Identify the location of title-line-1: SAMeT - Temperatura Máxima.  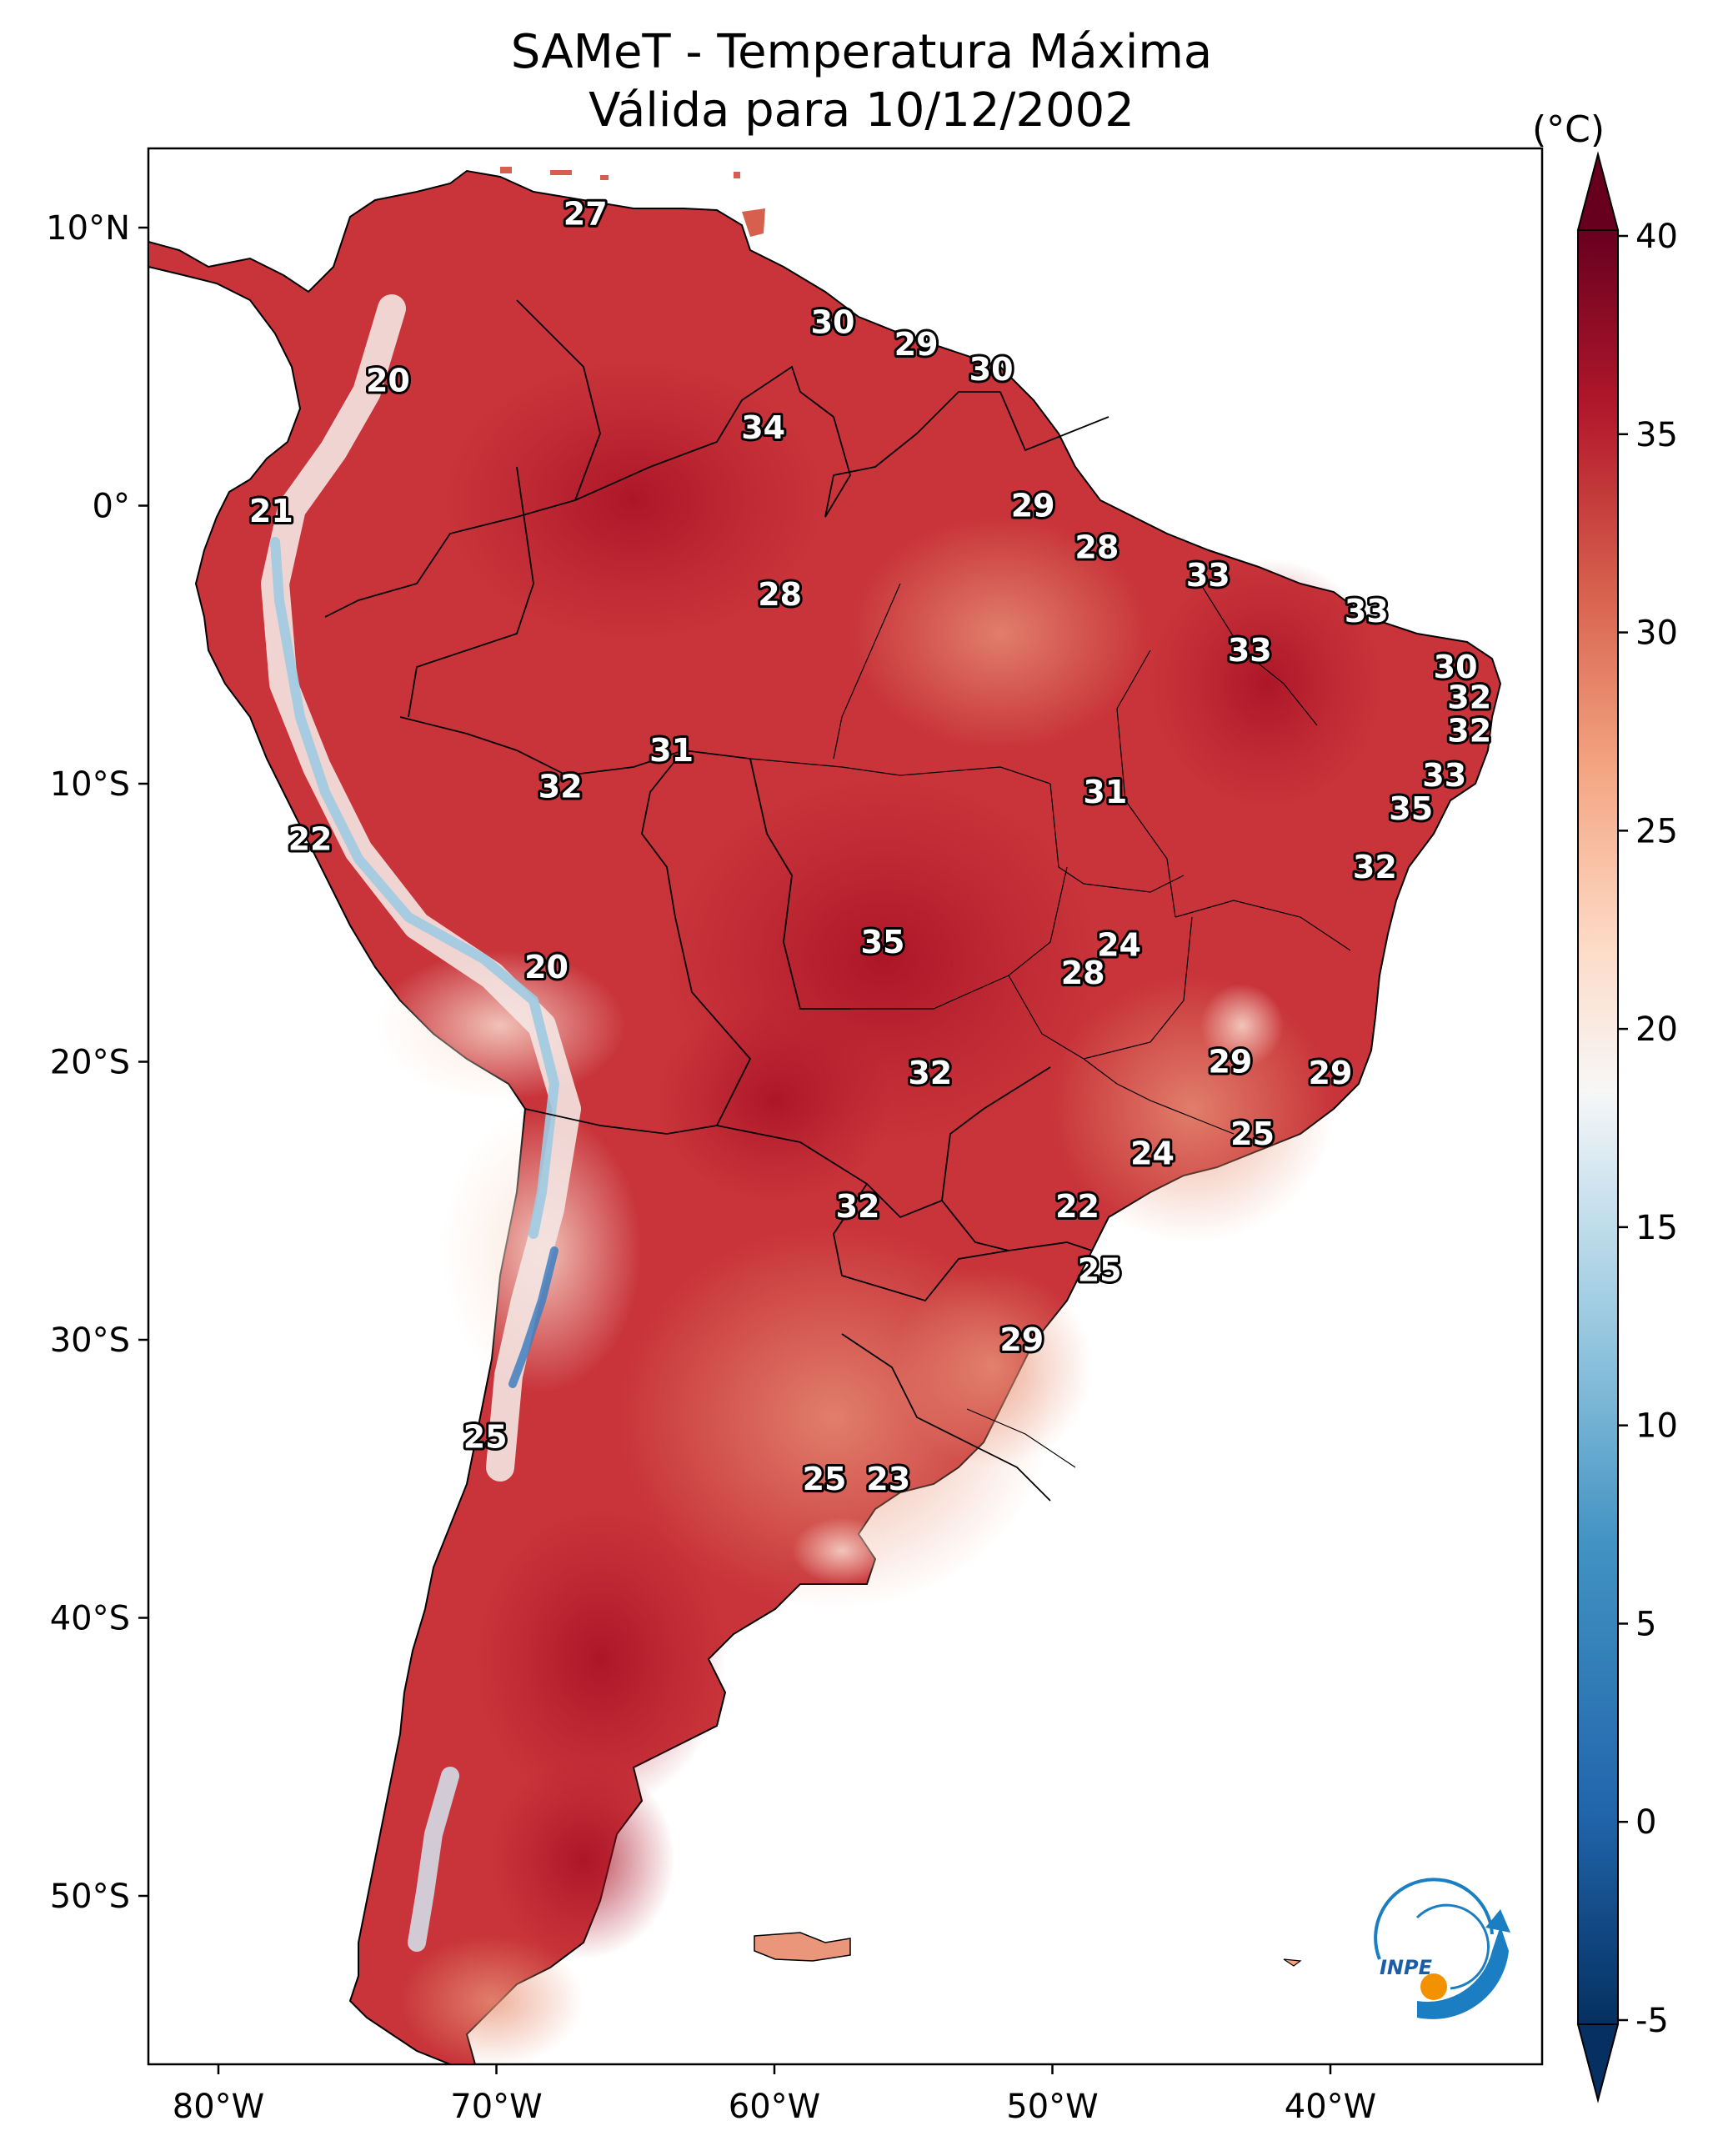
(861, 52).